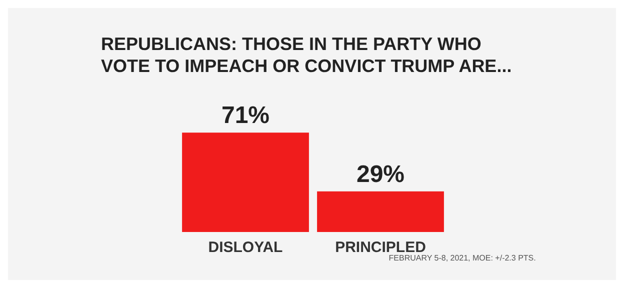  What do you see at coordinates (245, 116) in the screenshot?
I see `data-label: 71%` at bounding box center [245, 116].